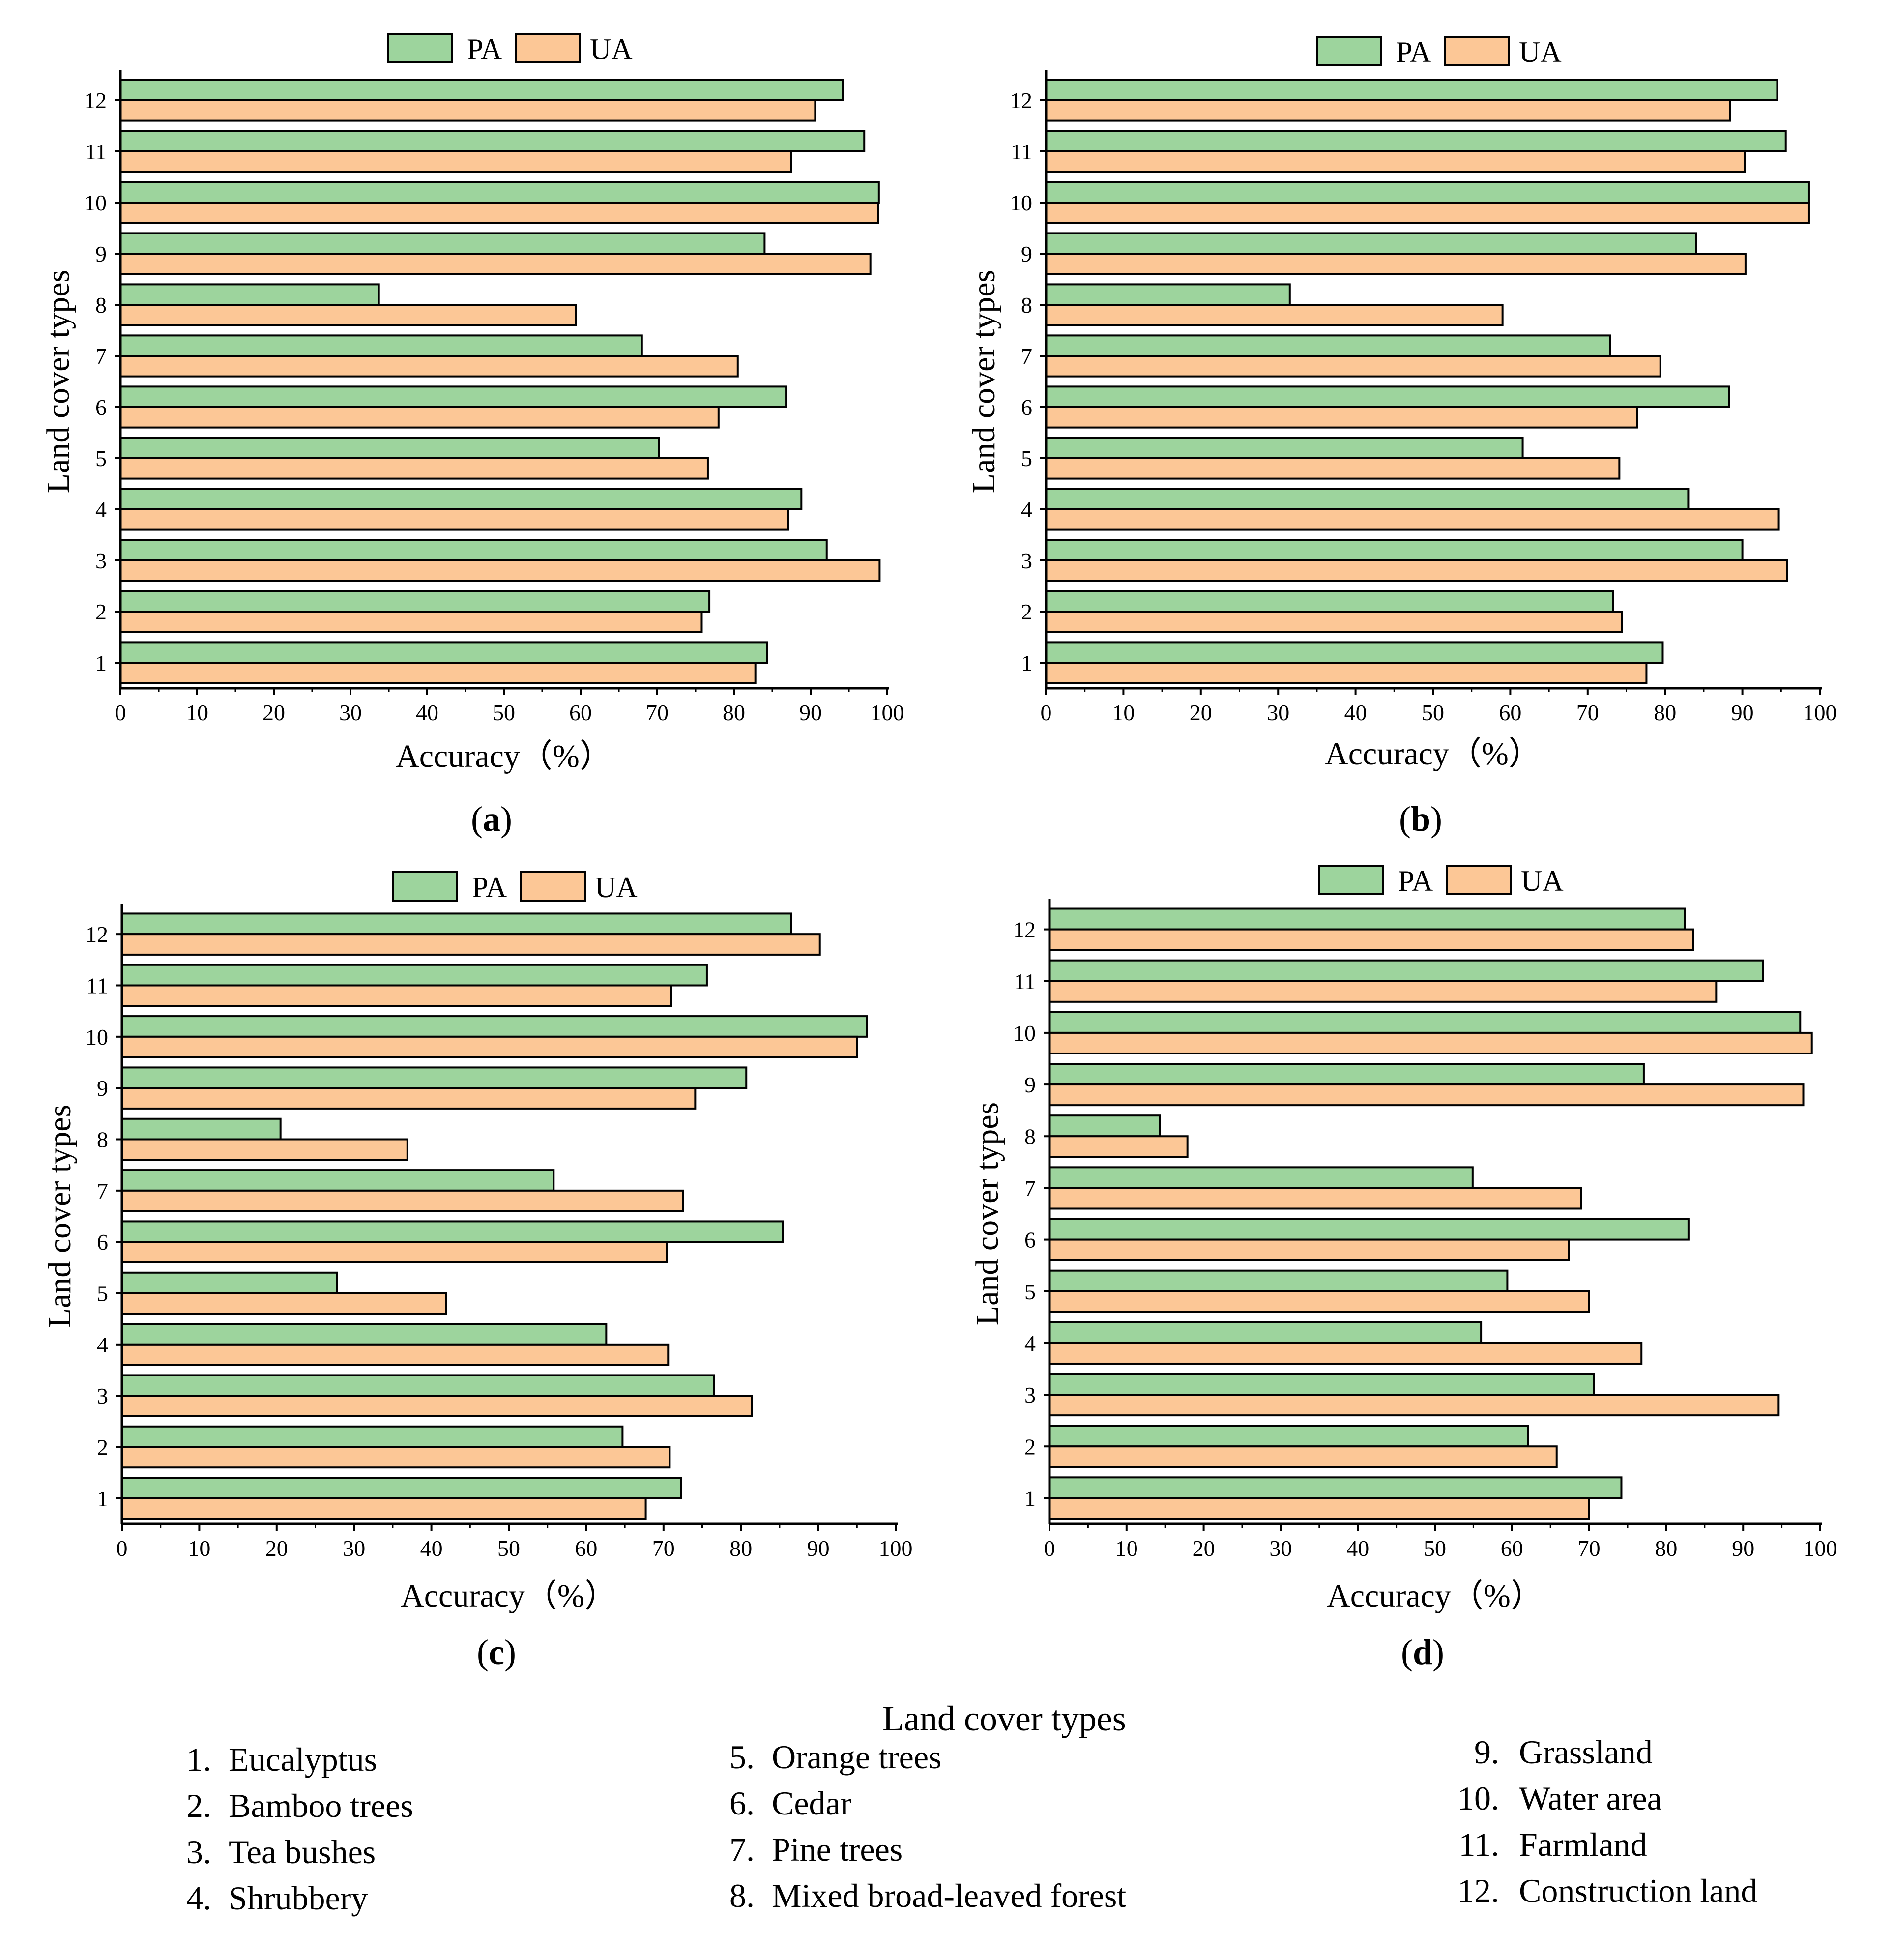 This screenshot has width=1894, height=1960. I want to click on land-cover-item-label: Tea bushes, so click(302, 1852).